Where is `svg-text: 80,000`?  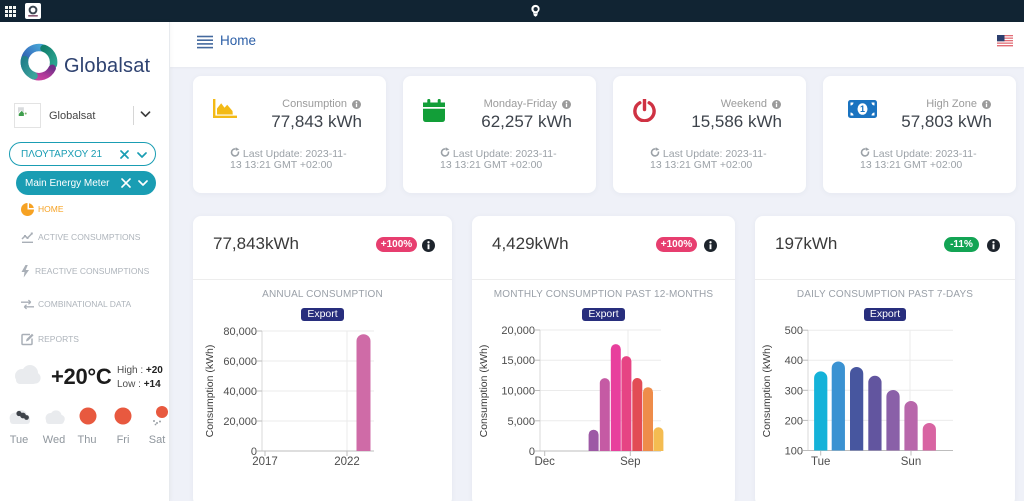
svg-text: 80,000 is located at coordinates (240, 332).